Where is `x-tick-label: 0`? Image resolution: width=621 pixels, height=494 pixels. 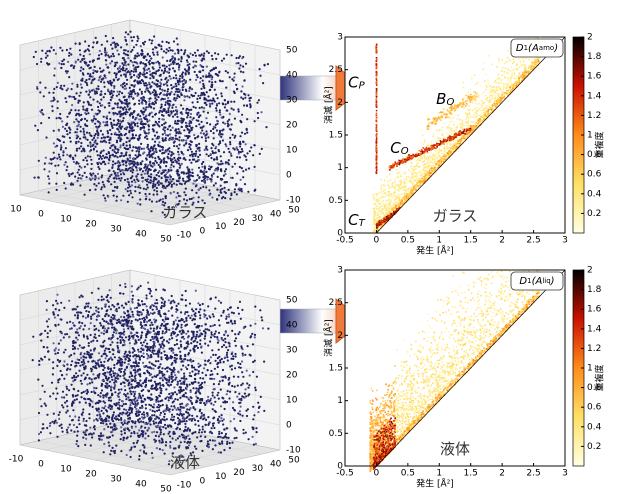
x-tick-label: 0 is located at coordinates (41, 215).